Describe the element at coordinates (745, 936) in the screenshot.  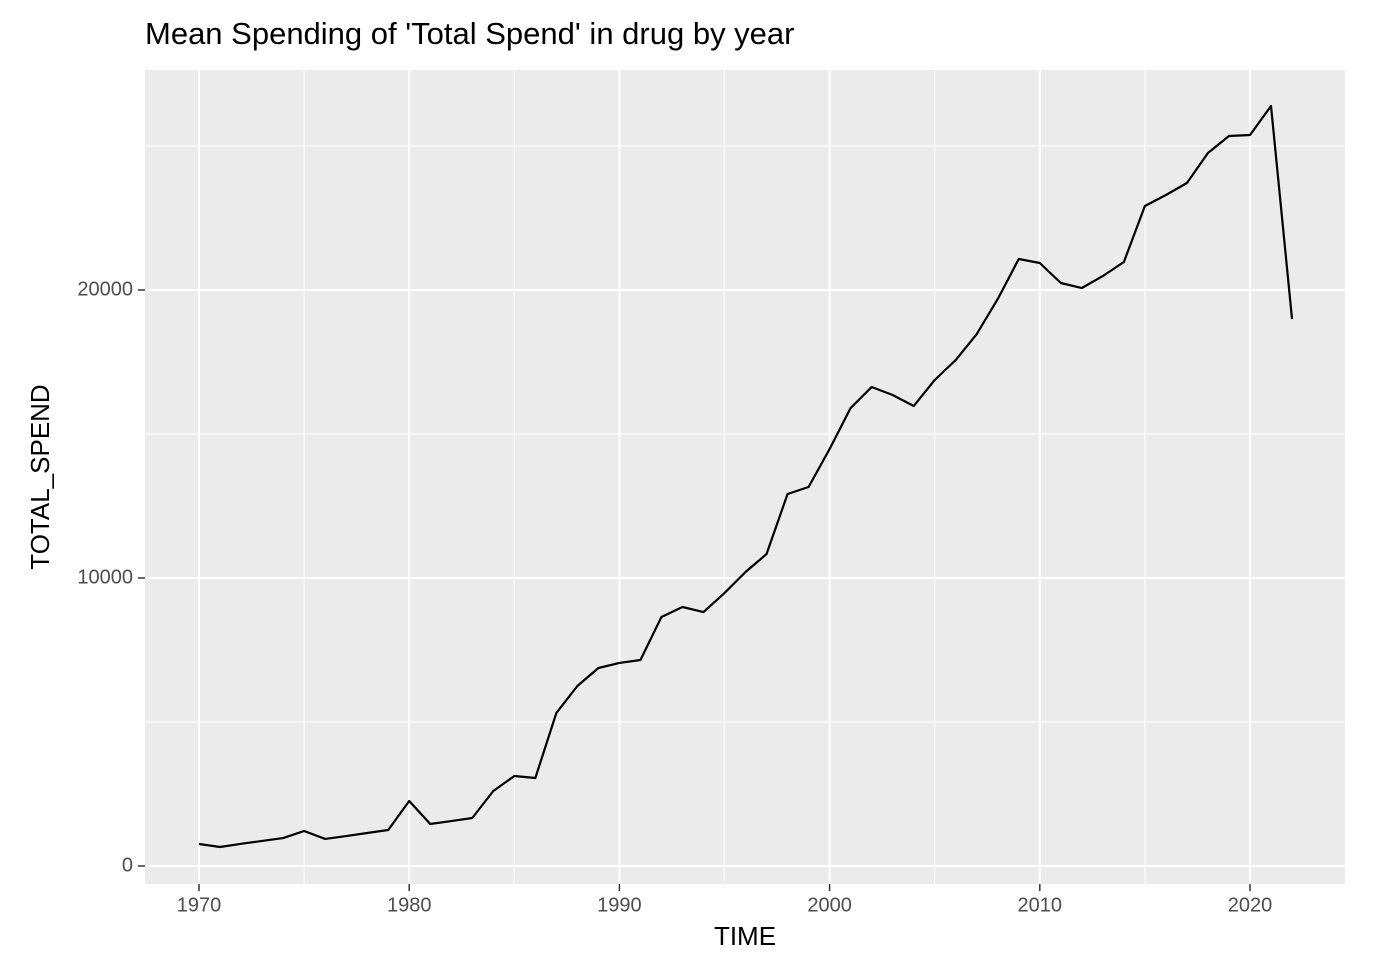
I see `x-axis-title: TIME` at that location.